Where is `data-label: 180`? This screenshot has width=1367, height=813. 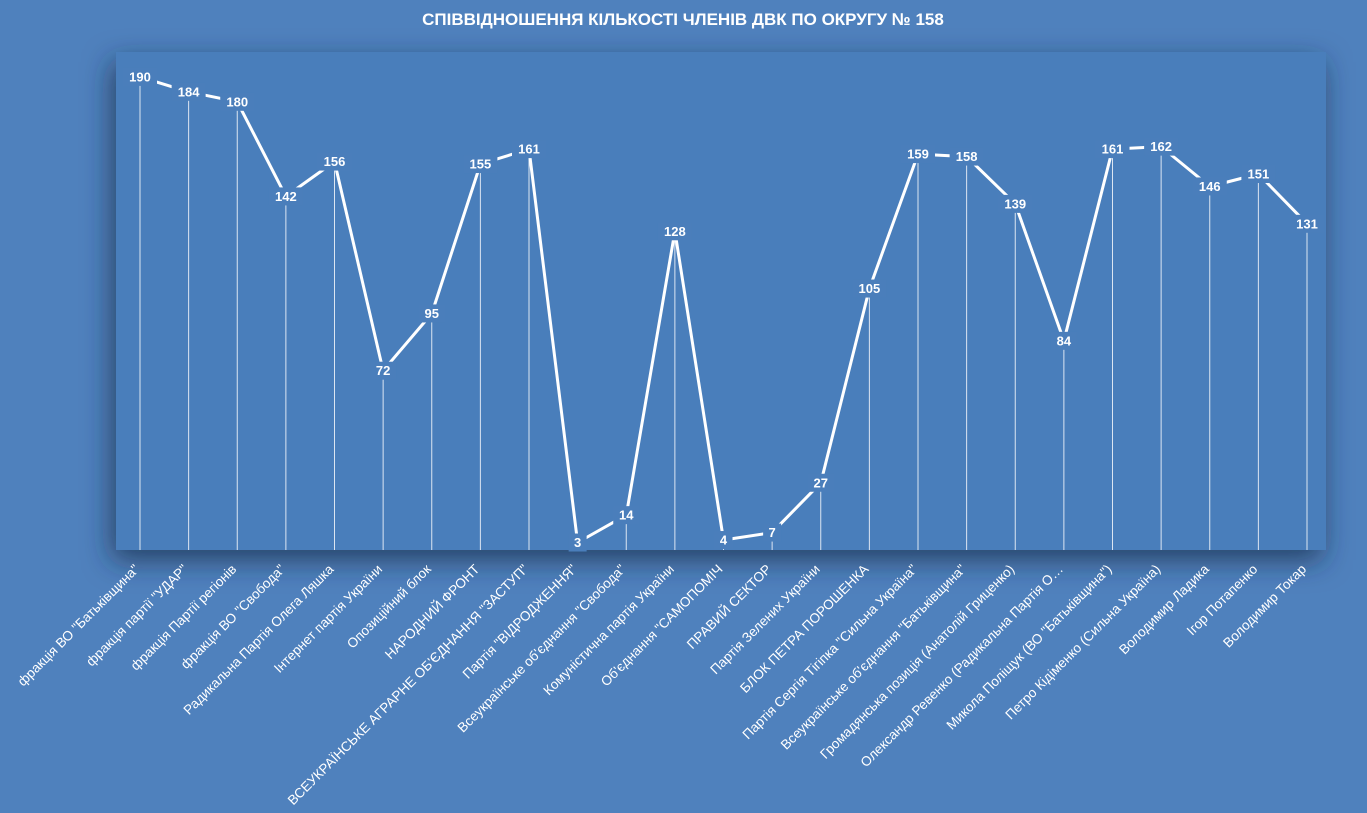 data-label: 180 is located at coordinates (237, 101).